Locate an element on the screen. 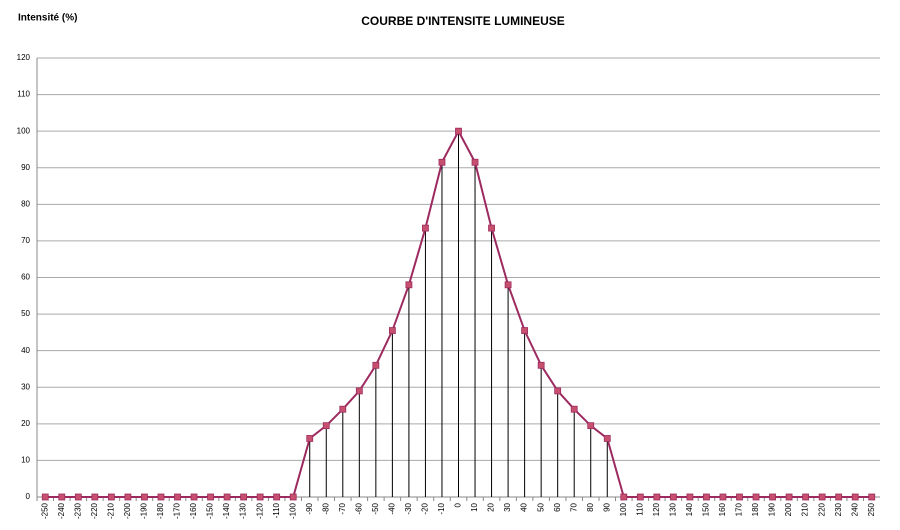 The width and height of the screenshot is (900, 530). x-tick-label: -170 is located at coordinates (177, 510).